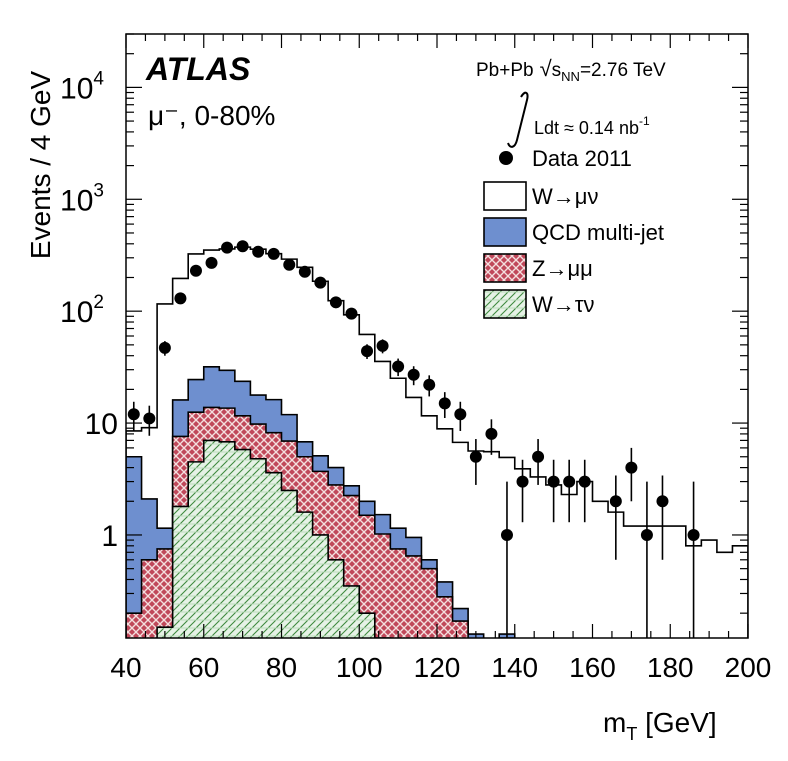 This screenshot has height=761, width=788. What do you see at coordinates (598, 232) in the screenshot?
I see `legend-label: QCD multi-jet` at bounding box center [598, 232].